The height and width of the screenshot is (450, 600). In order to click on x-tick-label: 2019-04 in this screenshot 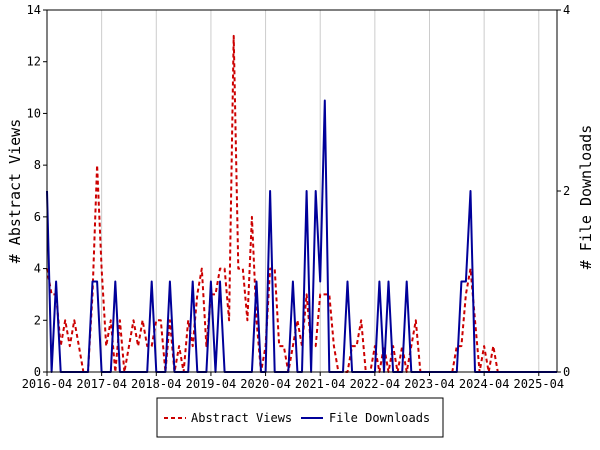, I will do `click(211, 384)`.